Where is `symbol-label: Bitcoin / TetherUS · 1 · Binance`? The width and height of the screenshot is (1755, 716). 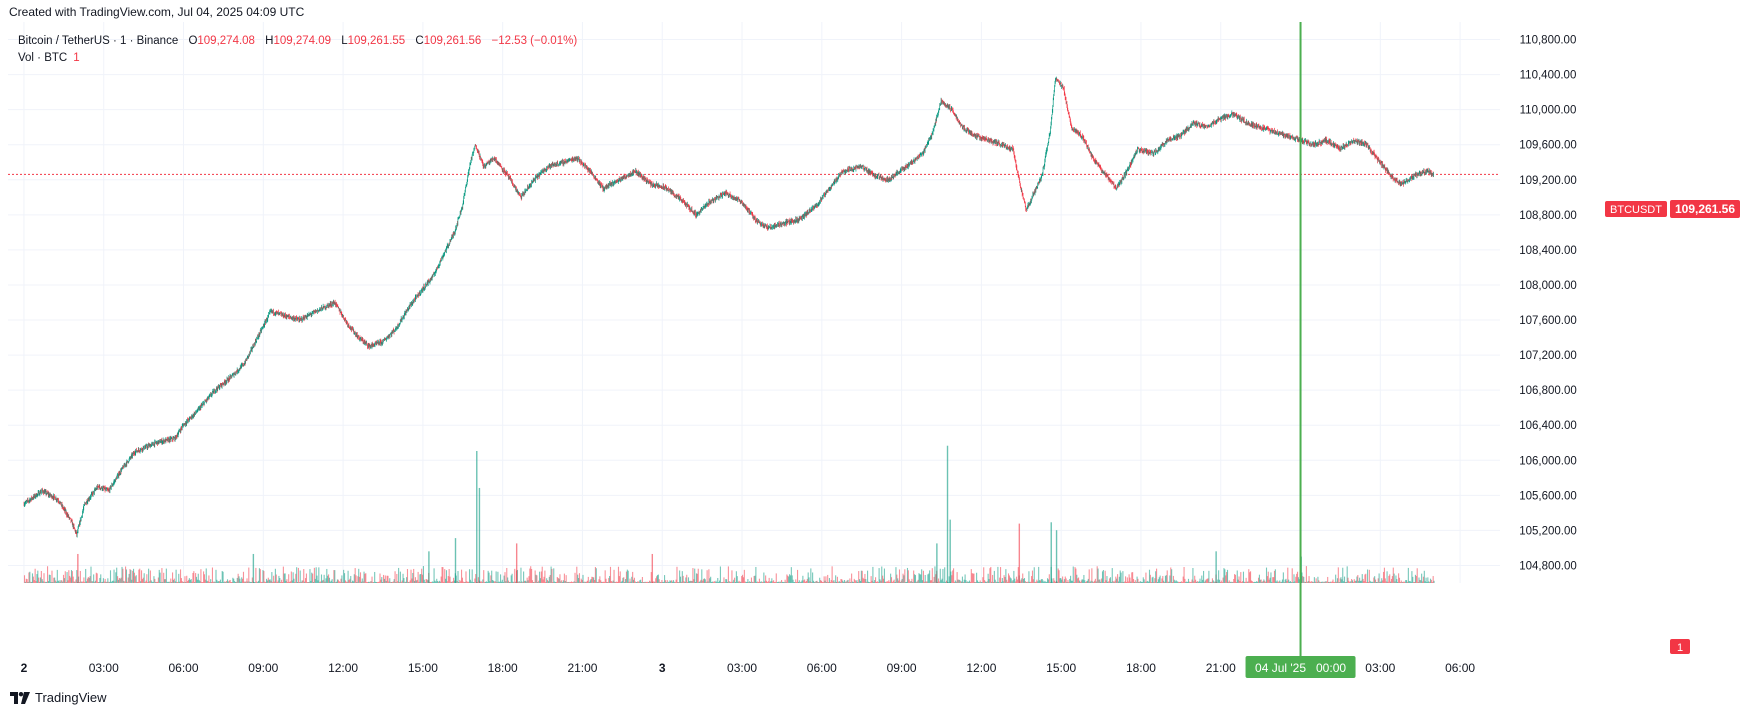 symbol-label: Bitcoin / TetherUS · 1 · Binance is located at coordinates (98, 41).